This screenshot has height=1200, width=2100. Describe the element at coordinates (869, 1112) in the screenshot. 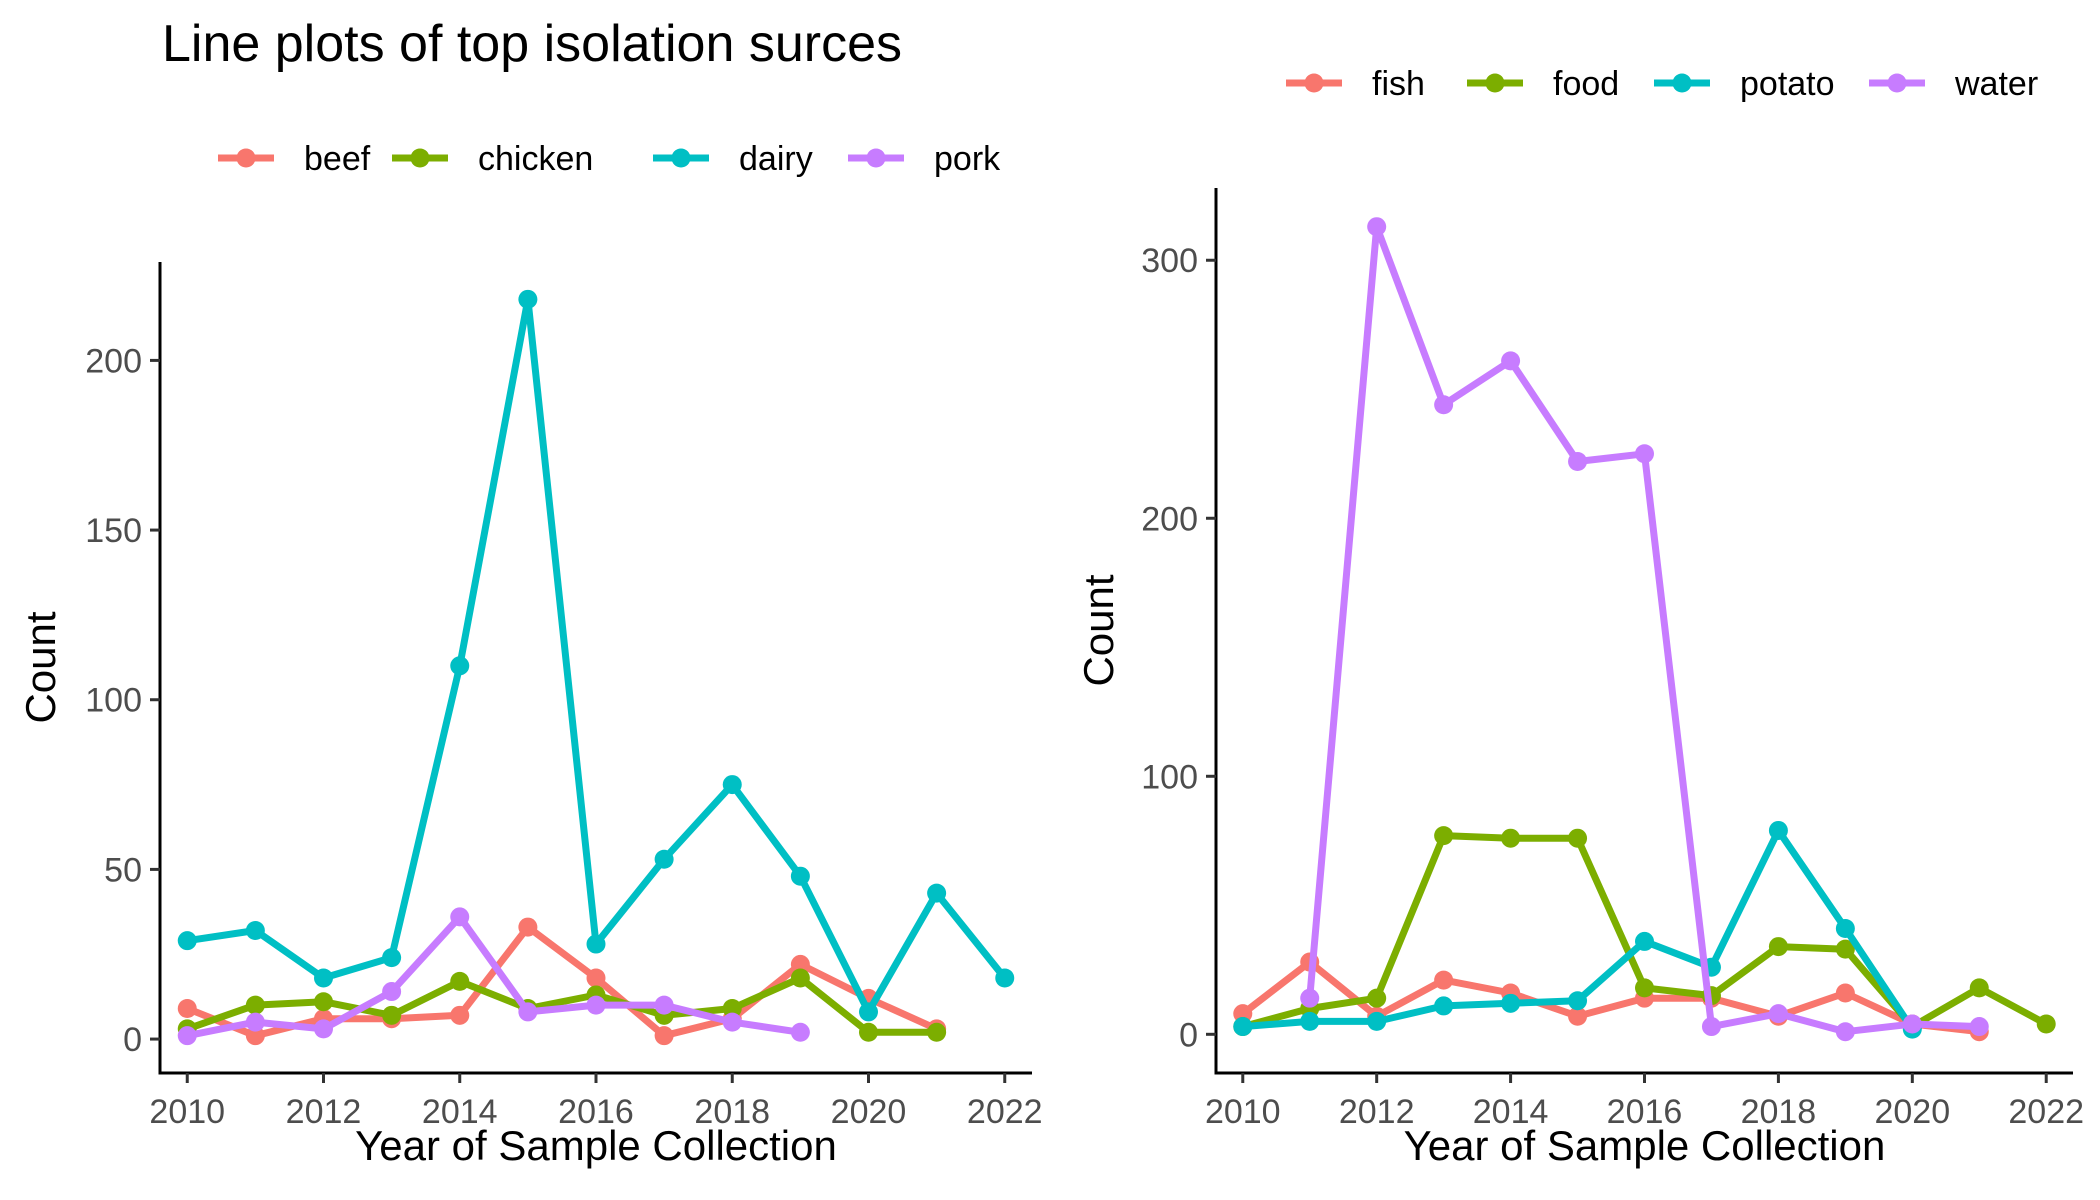

I see `left-x-tick-label: 2020` at that location.